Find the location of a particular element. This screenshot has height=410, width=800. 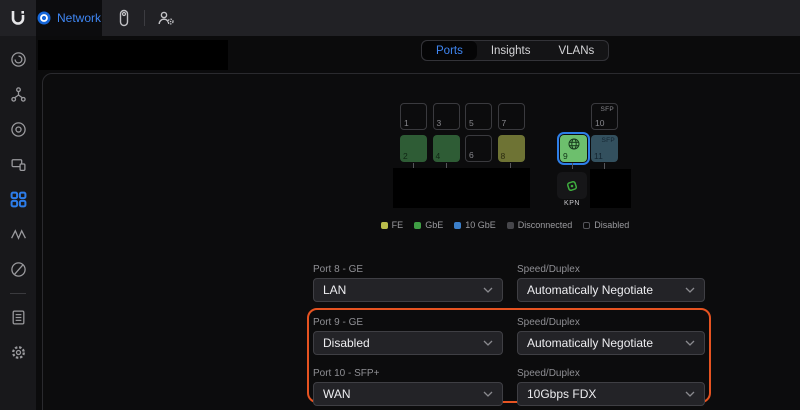

port-9-ge-speed-label: Speed/Duplex is located at coordinates (548, 322).